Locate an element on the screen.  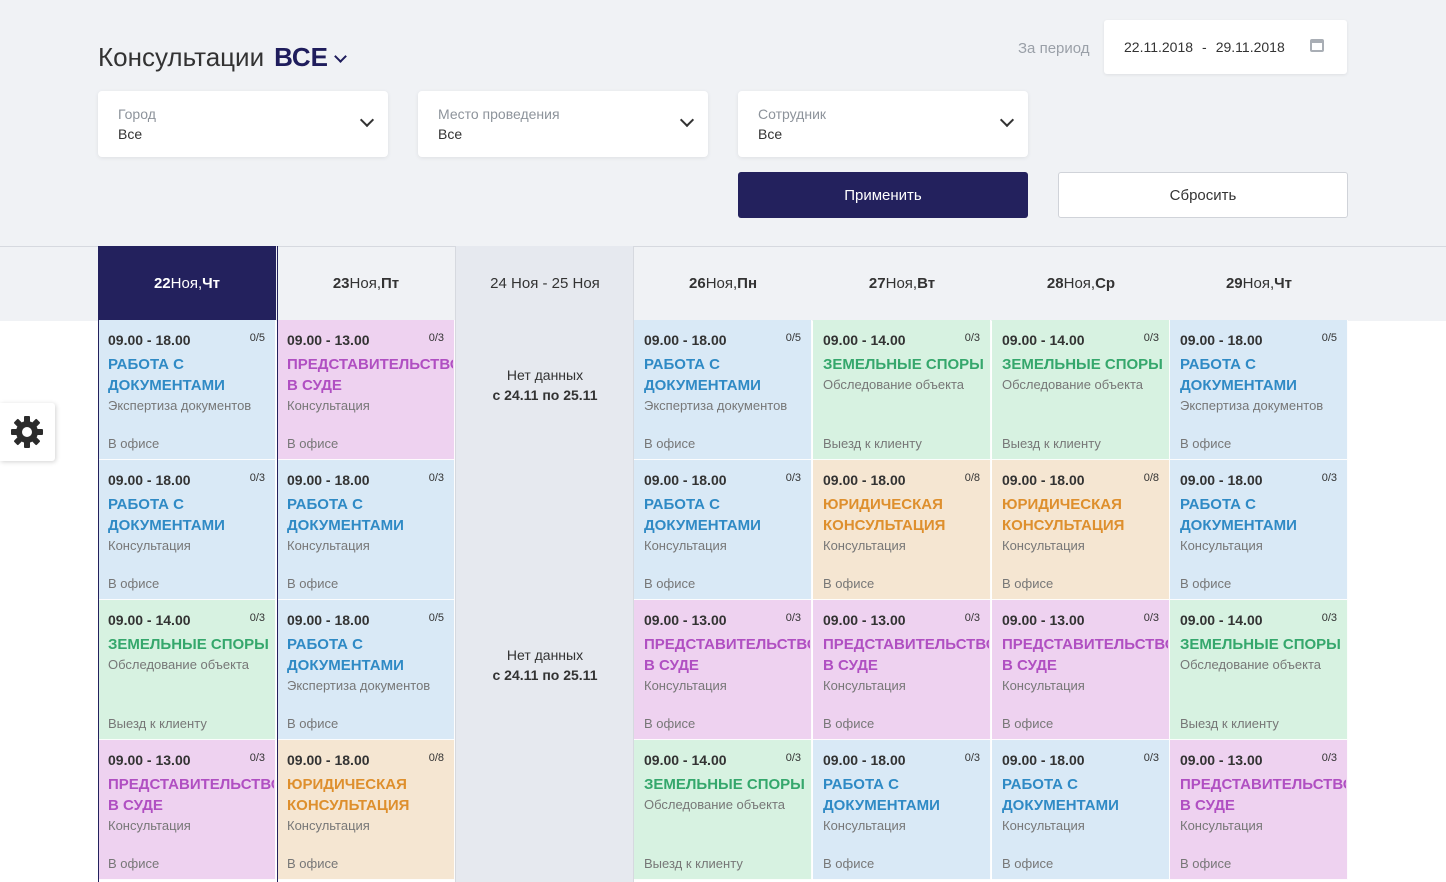
settings-button is located at coordinates (27, 432).